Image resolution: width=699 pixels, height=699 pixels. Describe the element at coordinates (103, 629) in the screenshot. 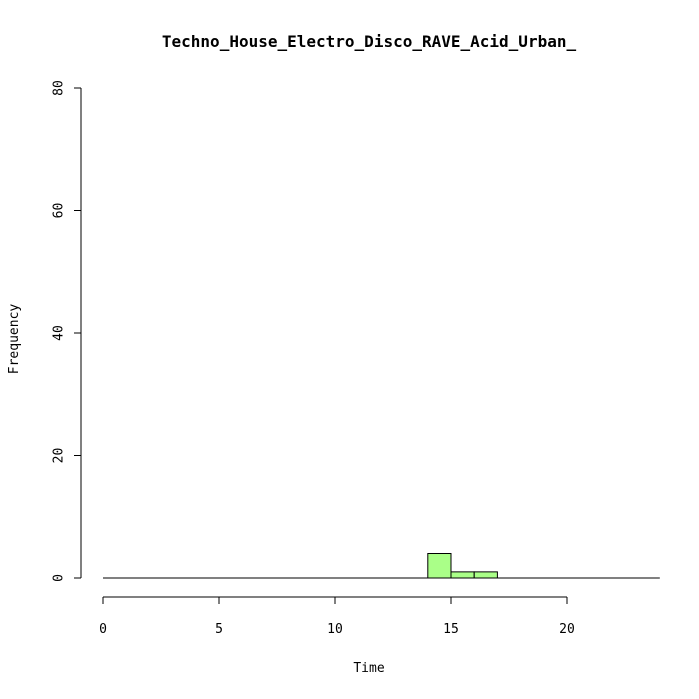

I see `x-tick-label: 0` at that location.